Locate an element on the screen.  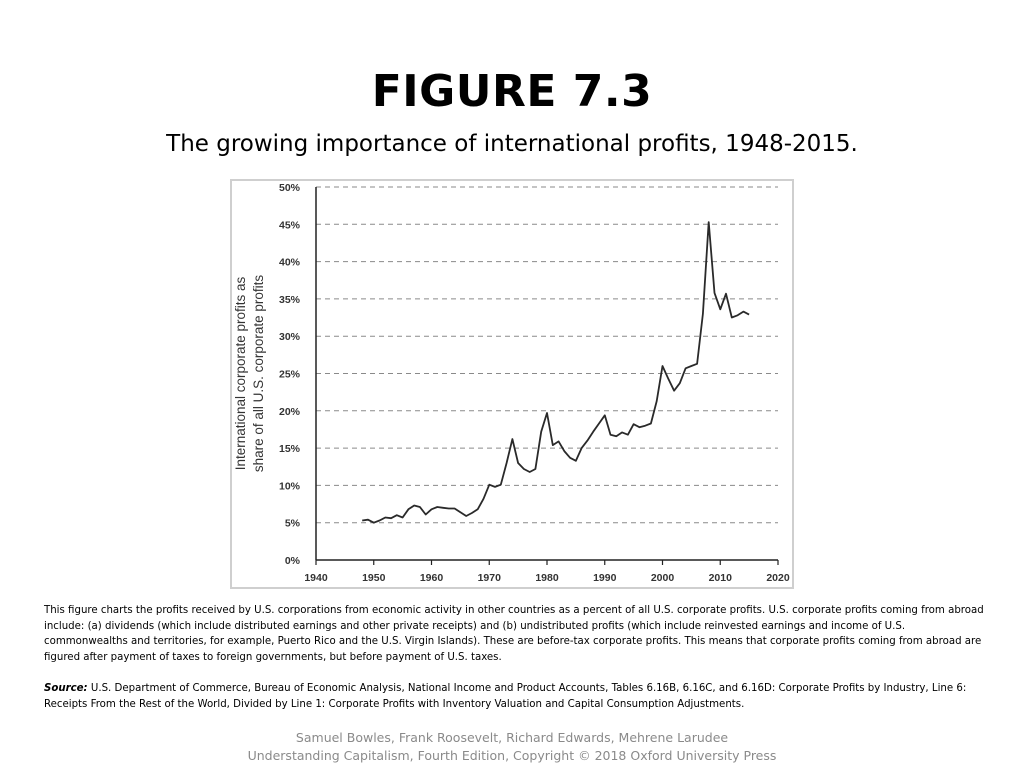
y-axis-label-line-2: share of all U.S. corporate profits is located at coordinates (258, 374).